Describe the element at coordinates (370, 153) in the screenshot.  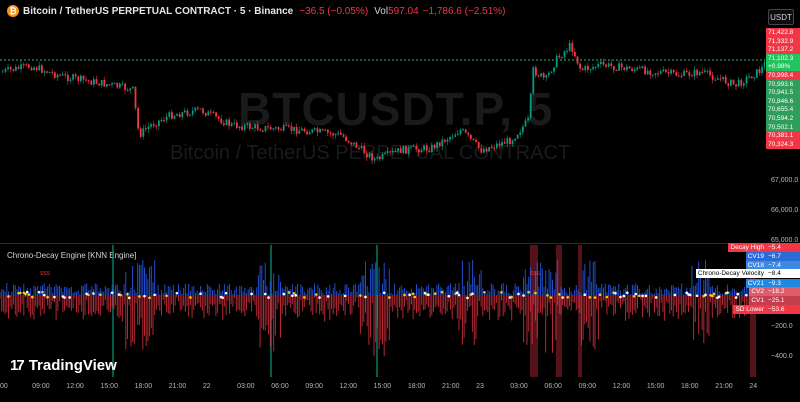
I see `name-watermark: Bitcoin / TetherUS PERPETUAL CONTRACT` at that location.